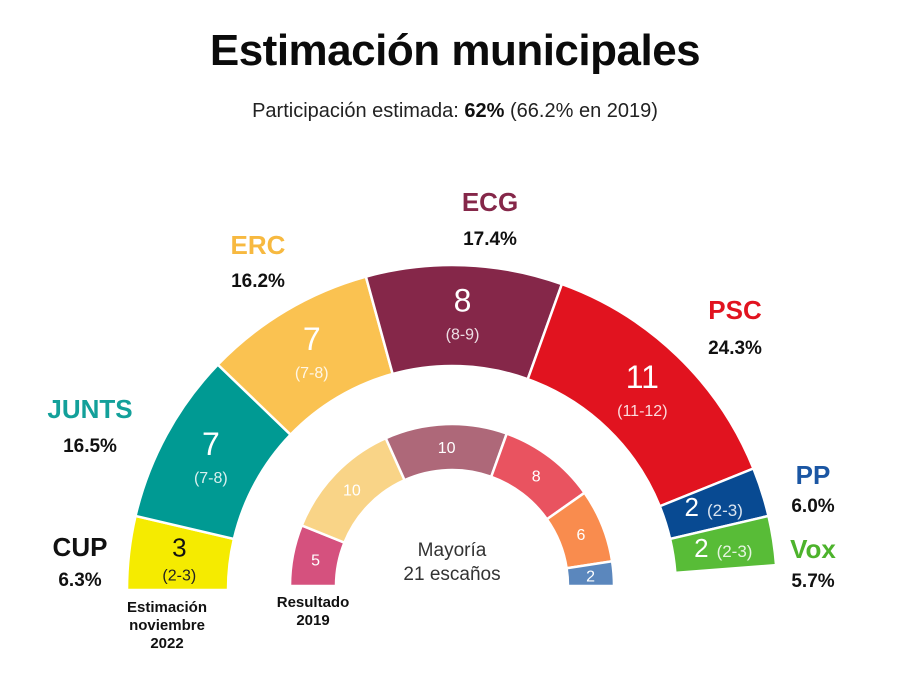 This screenshot has width=900, height=677. What do you see at coordinates (90, 446) in the screenshot?
I see `party-pct-junts: 16.5%` at bounding box center [90, 446].